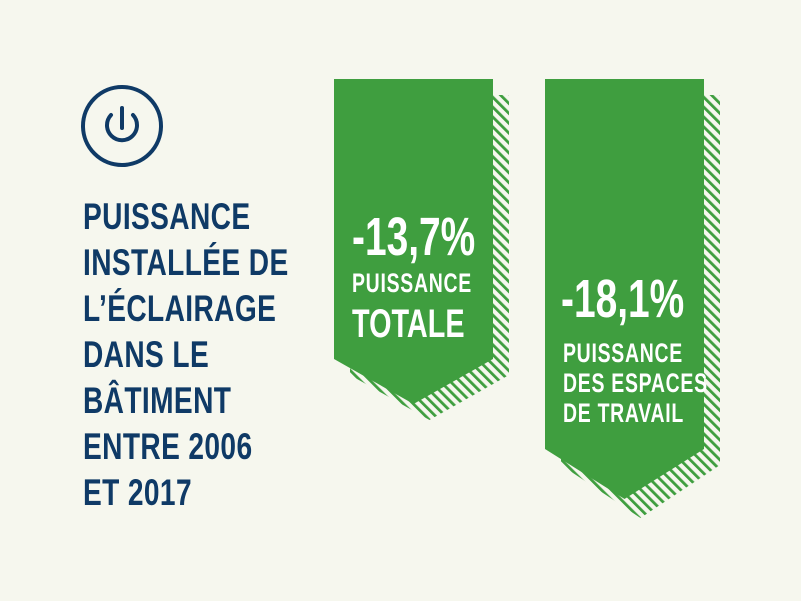 The height and width of the screenshot is (601, 801). Describe the element at coordinates (635, 383) in the screenshot. I see `ribbon-workspaces-label-2: DES ESPACES` at that location.